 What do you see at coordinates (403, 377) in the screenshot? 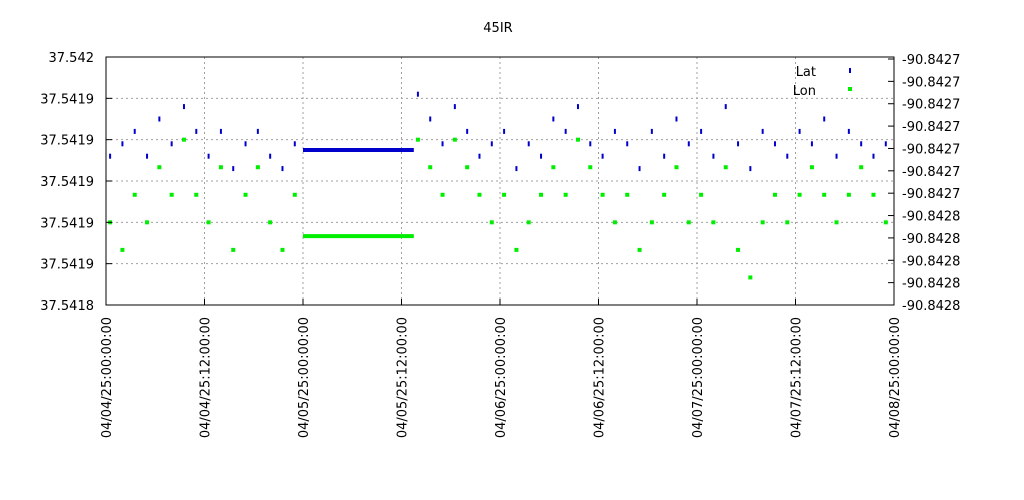
I see `x-tick-label: 04/05/25:12:00:00` at bounding box center [403, 377].